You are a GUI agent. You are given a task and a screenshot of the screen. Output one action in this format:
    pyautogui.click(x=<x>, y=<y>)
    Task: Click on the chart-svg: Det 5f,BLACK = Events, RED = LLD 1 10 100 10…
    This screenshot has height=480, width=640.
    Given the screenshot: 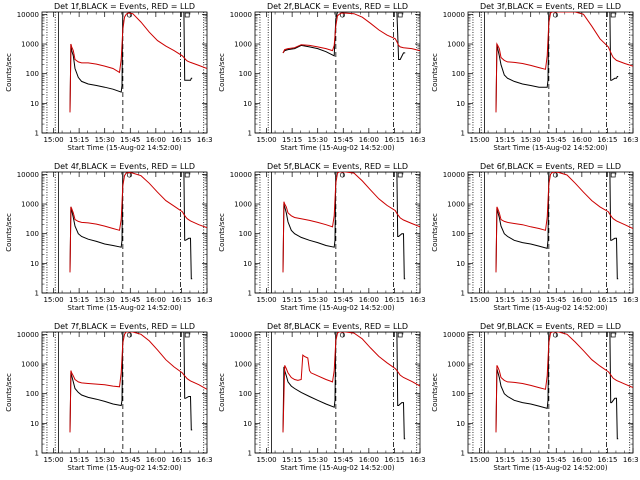 What is the action you would take?
    pyautogui.click(x=322, y=237)
    